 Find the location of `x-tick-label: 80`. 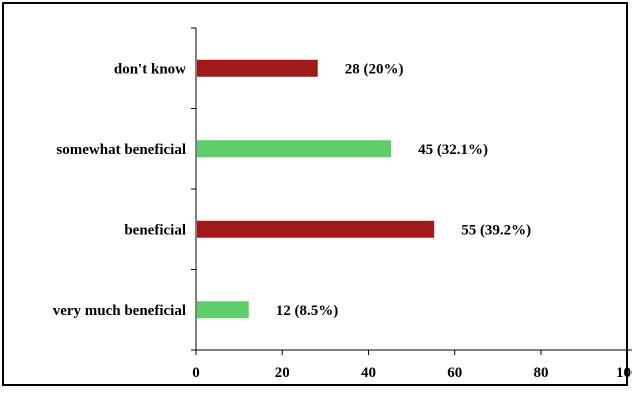

x-tick-label: 80 is located at coordinates (541, 373).